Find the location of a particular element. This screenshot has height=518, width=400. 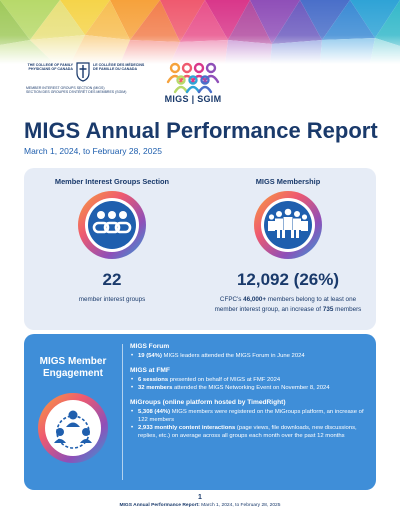

groups-value: 22 is located at coordinates (112, 279).